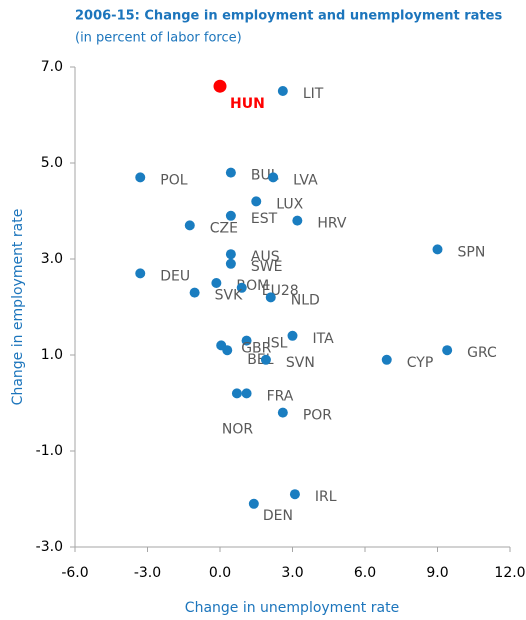 This screenshot has height=620, width=526. Describe the element at coordinates (326, 497) in the screenshot. I see `point-label: IRL` at that location.